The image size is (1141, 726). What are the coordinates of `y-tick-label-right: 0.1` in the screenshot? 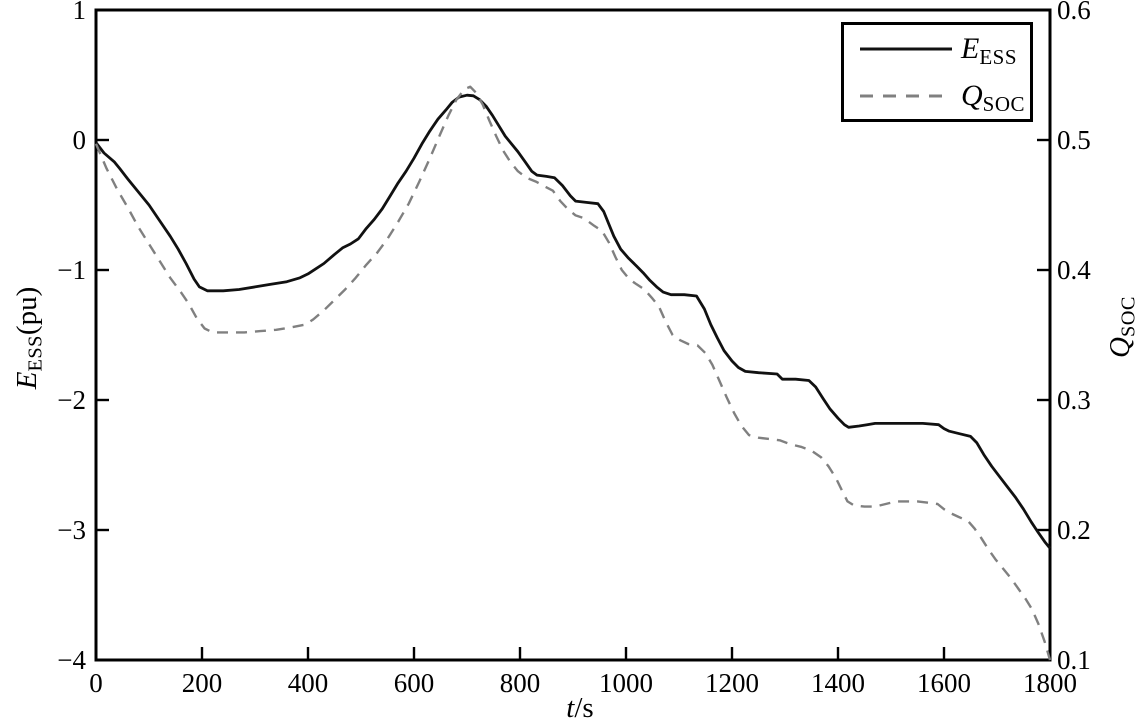 It's located at (1074, 660).